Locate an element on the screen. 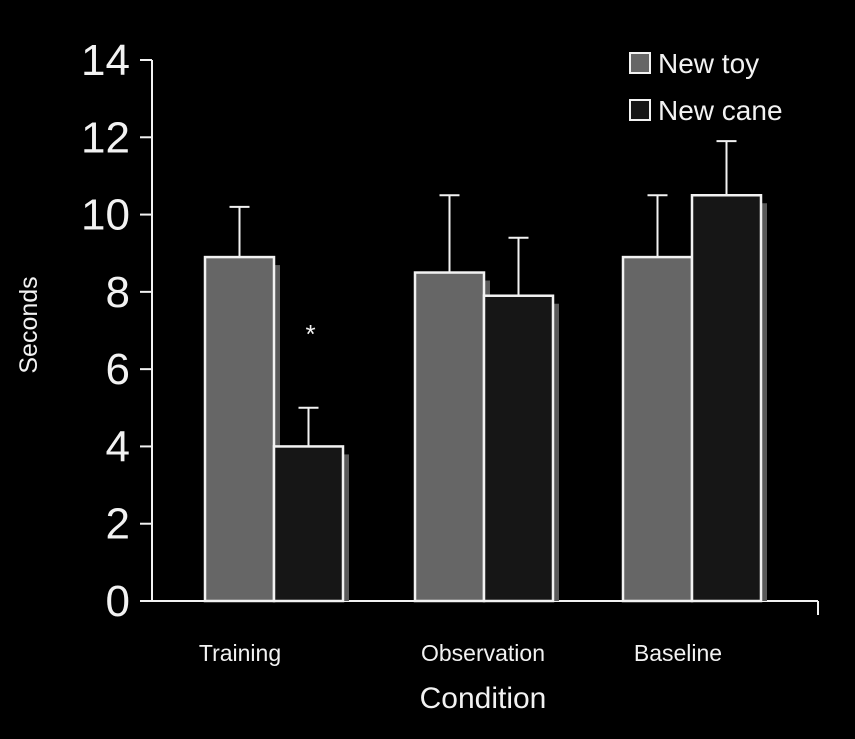  y-ticks: 0 2 4 6 8 10 12 14 is located at coordinates (116, 331).